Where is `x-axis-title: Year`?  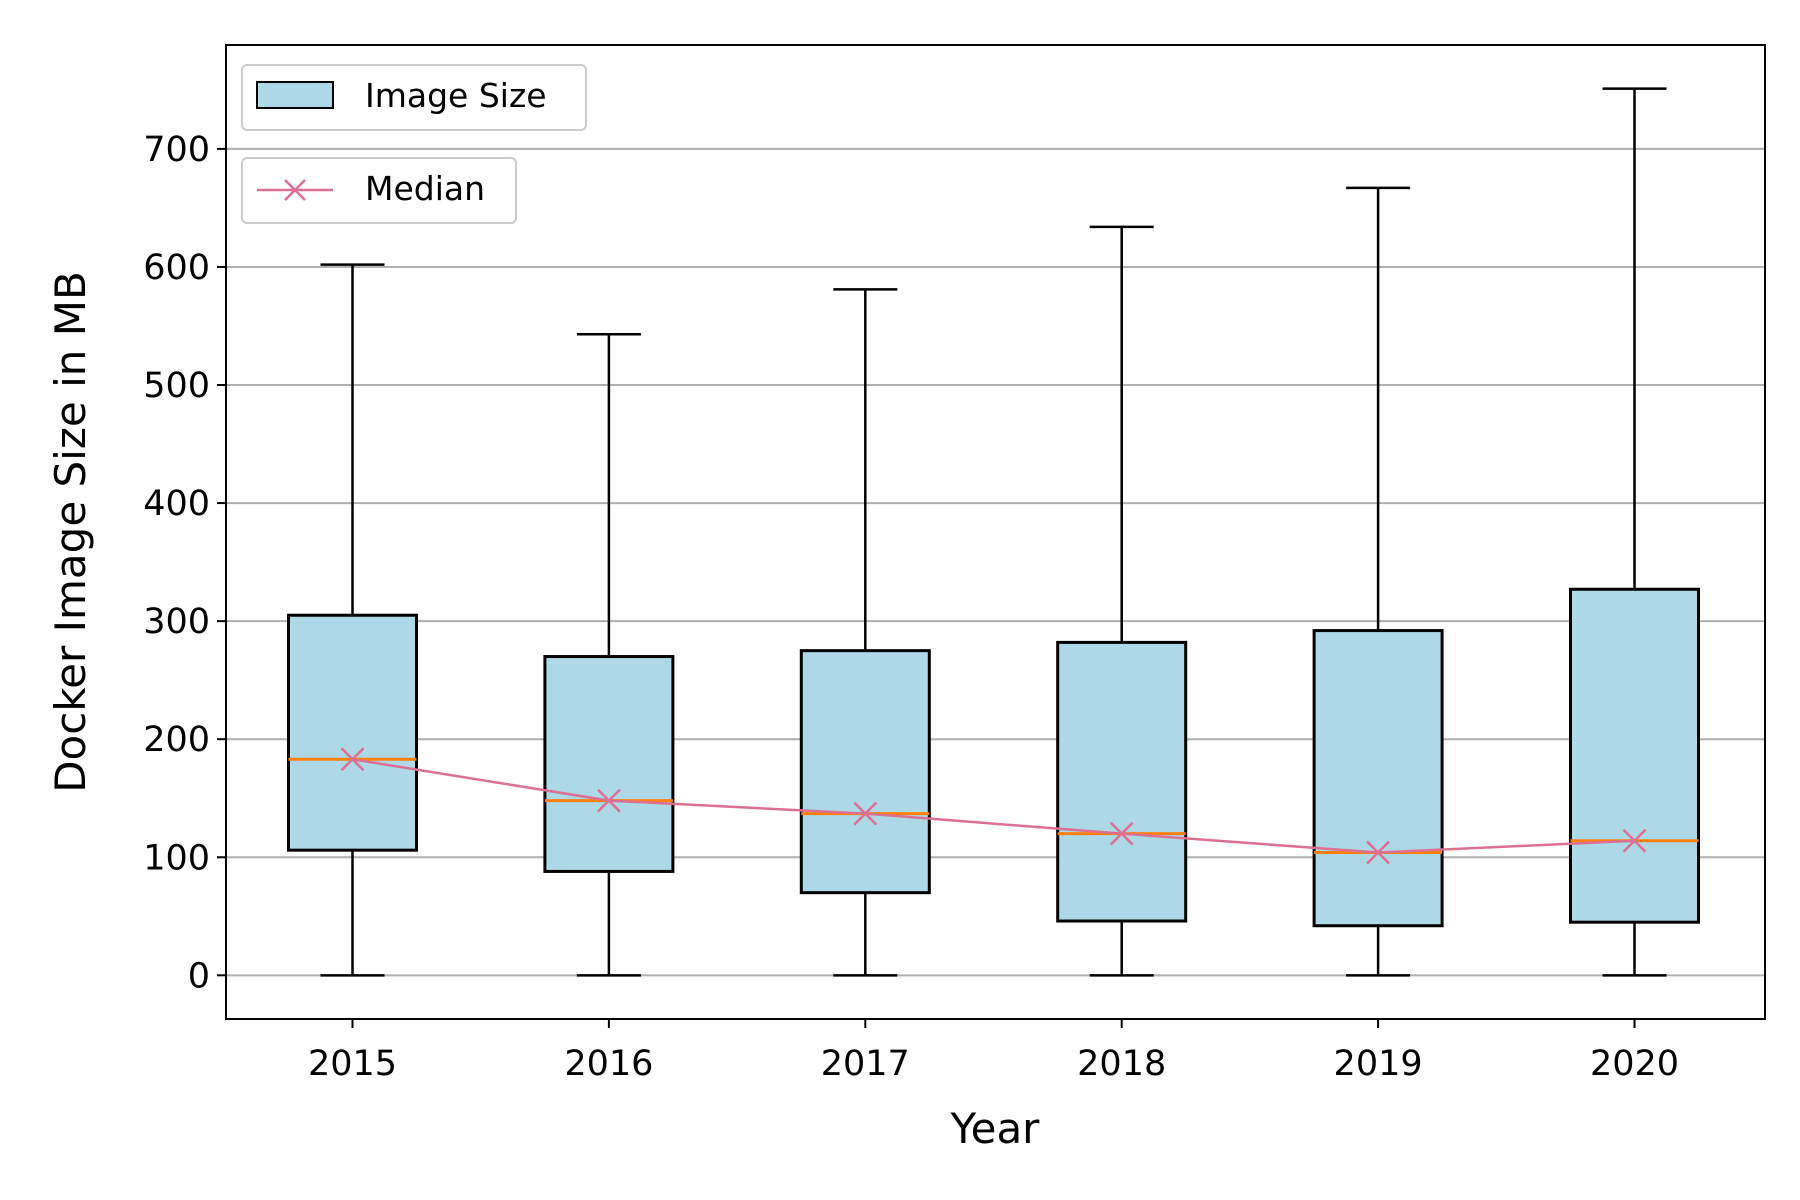
x-axis-title: Year is located at coordinates (995, 1128).